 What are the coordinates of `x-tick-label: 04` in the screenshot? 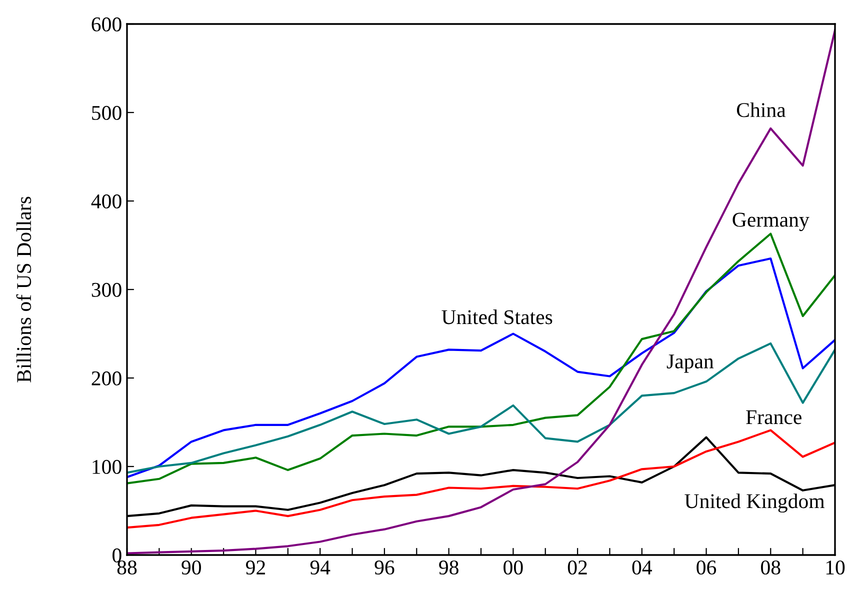 It's located at (642, 567).